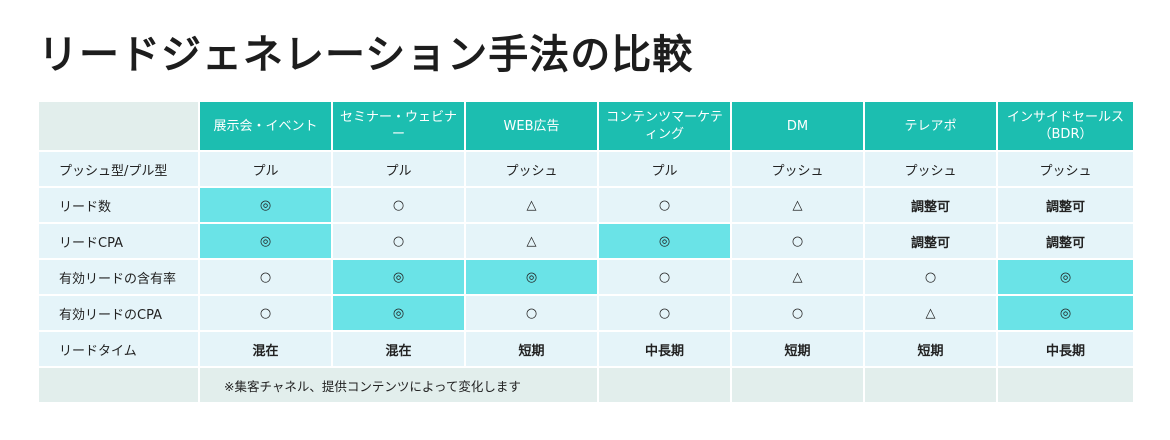 The width and height of the screenshot is (1170, 440). Describe the element at coordinates (118, 241) in the screenshot. I see `row-label: リードCPA` at that location.